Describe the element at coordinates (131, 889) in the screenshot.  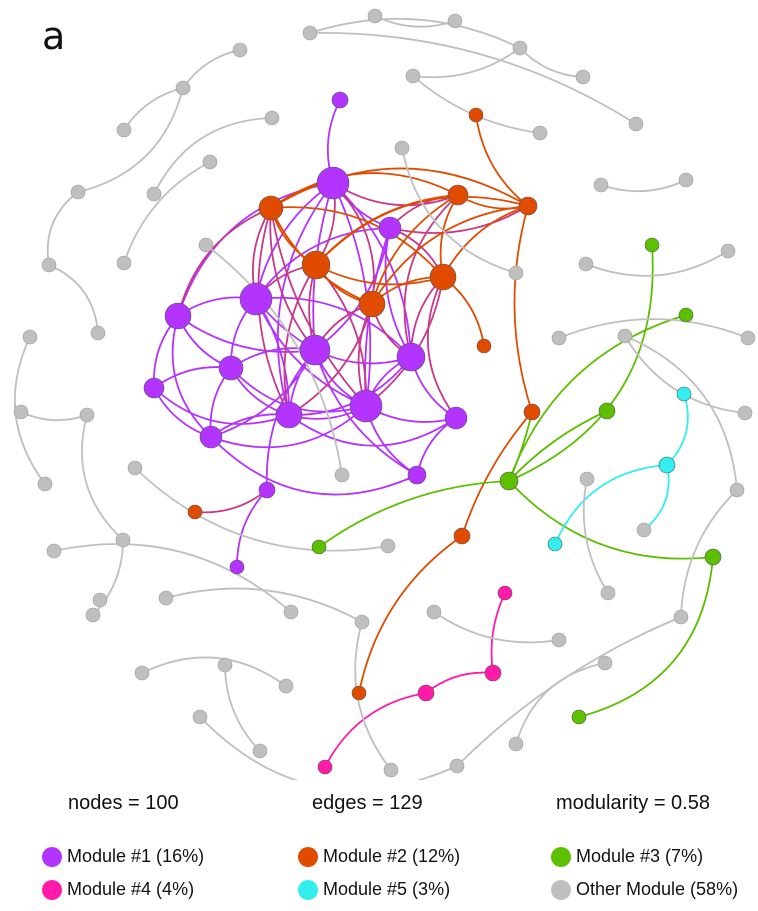
I see `legend-label-module-4: Module #4 (4%)` at that location.